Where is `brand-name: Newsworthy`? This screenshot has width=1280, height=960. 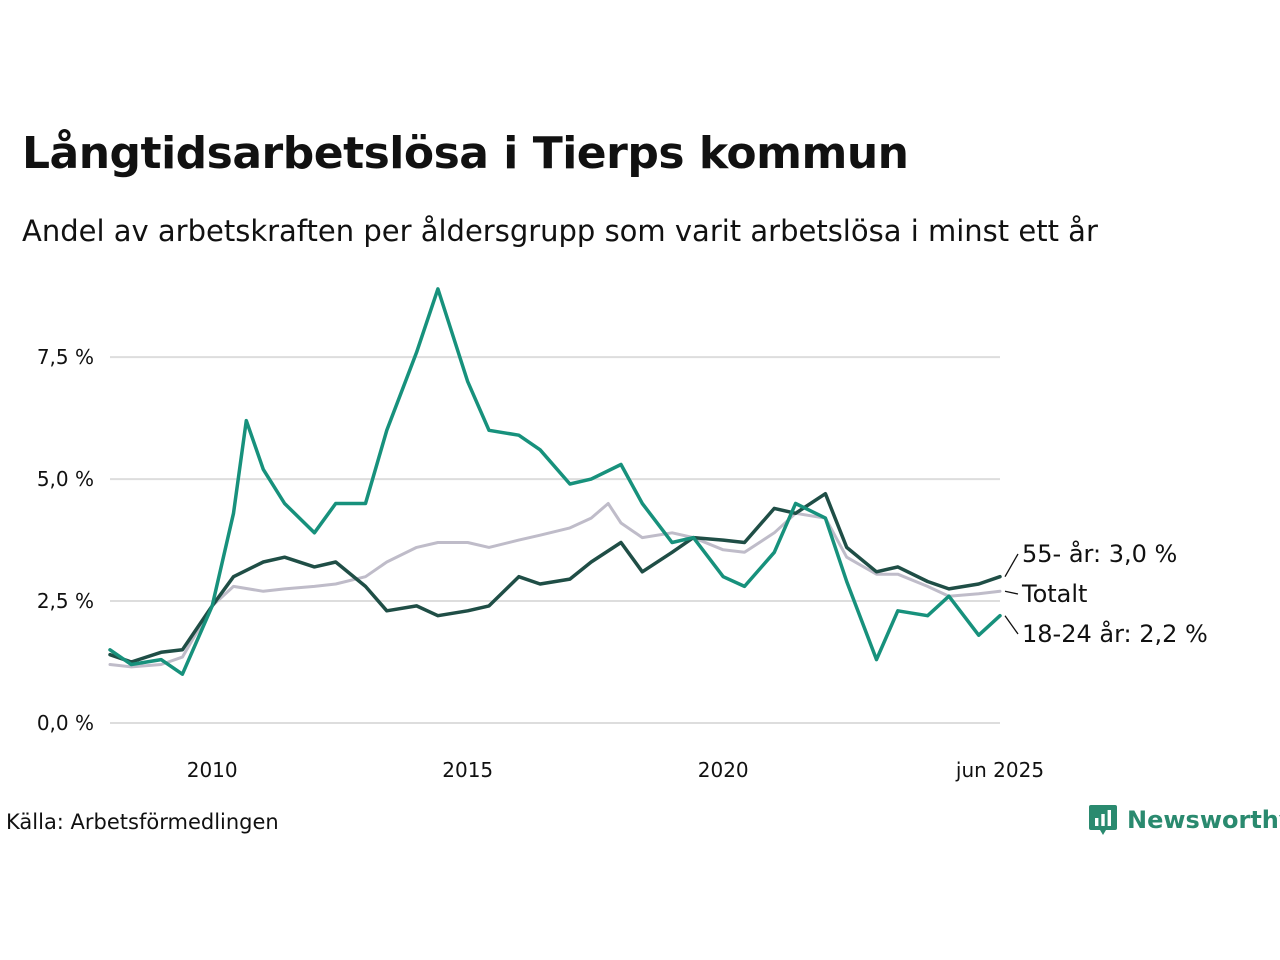 brand-name: Newsworthy is located at coordinates (1203, 820).